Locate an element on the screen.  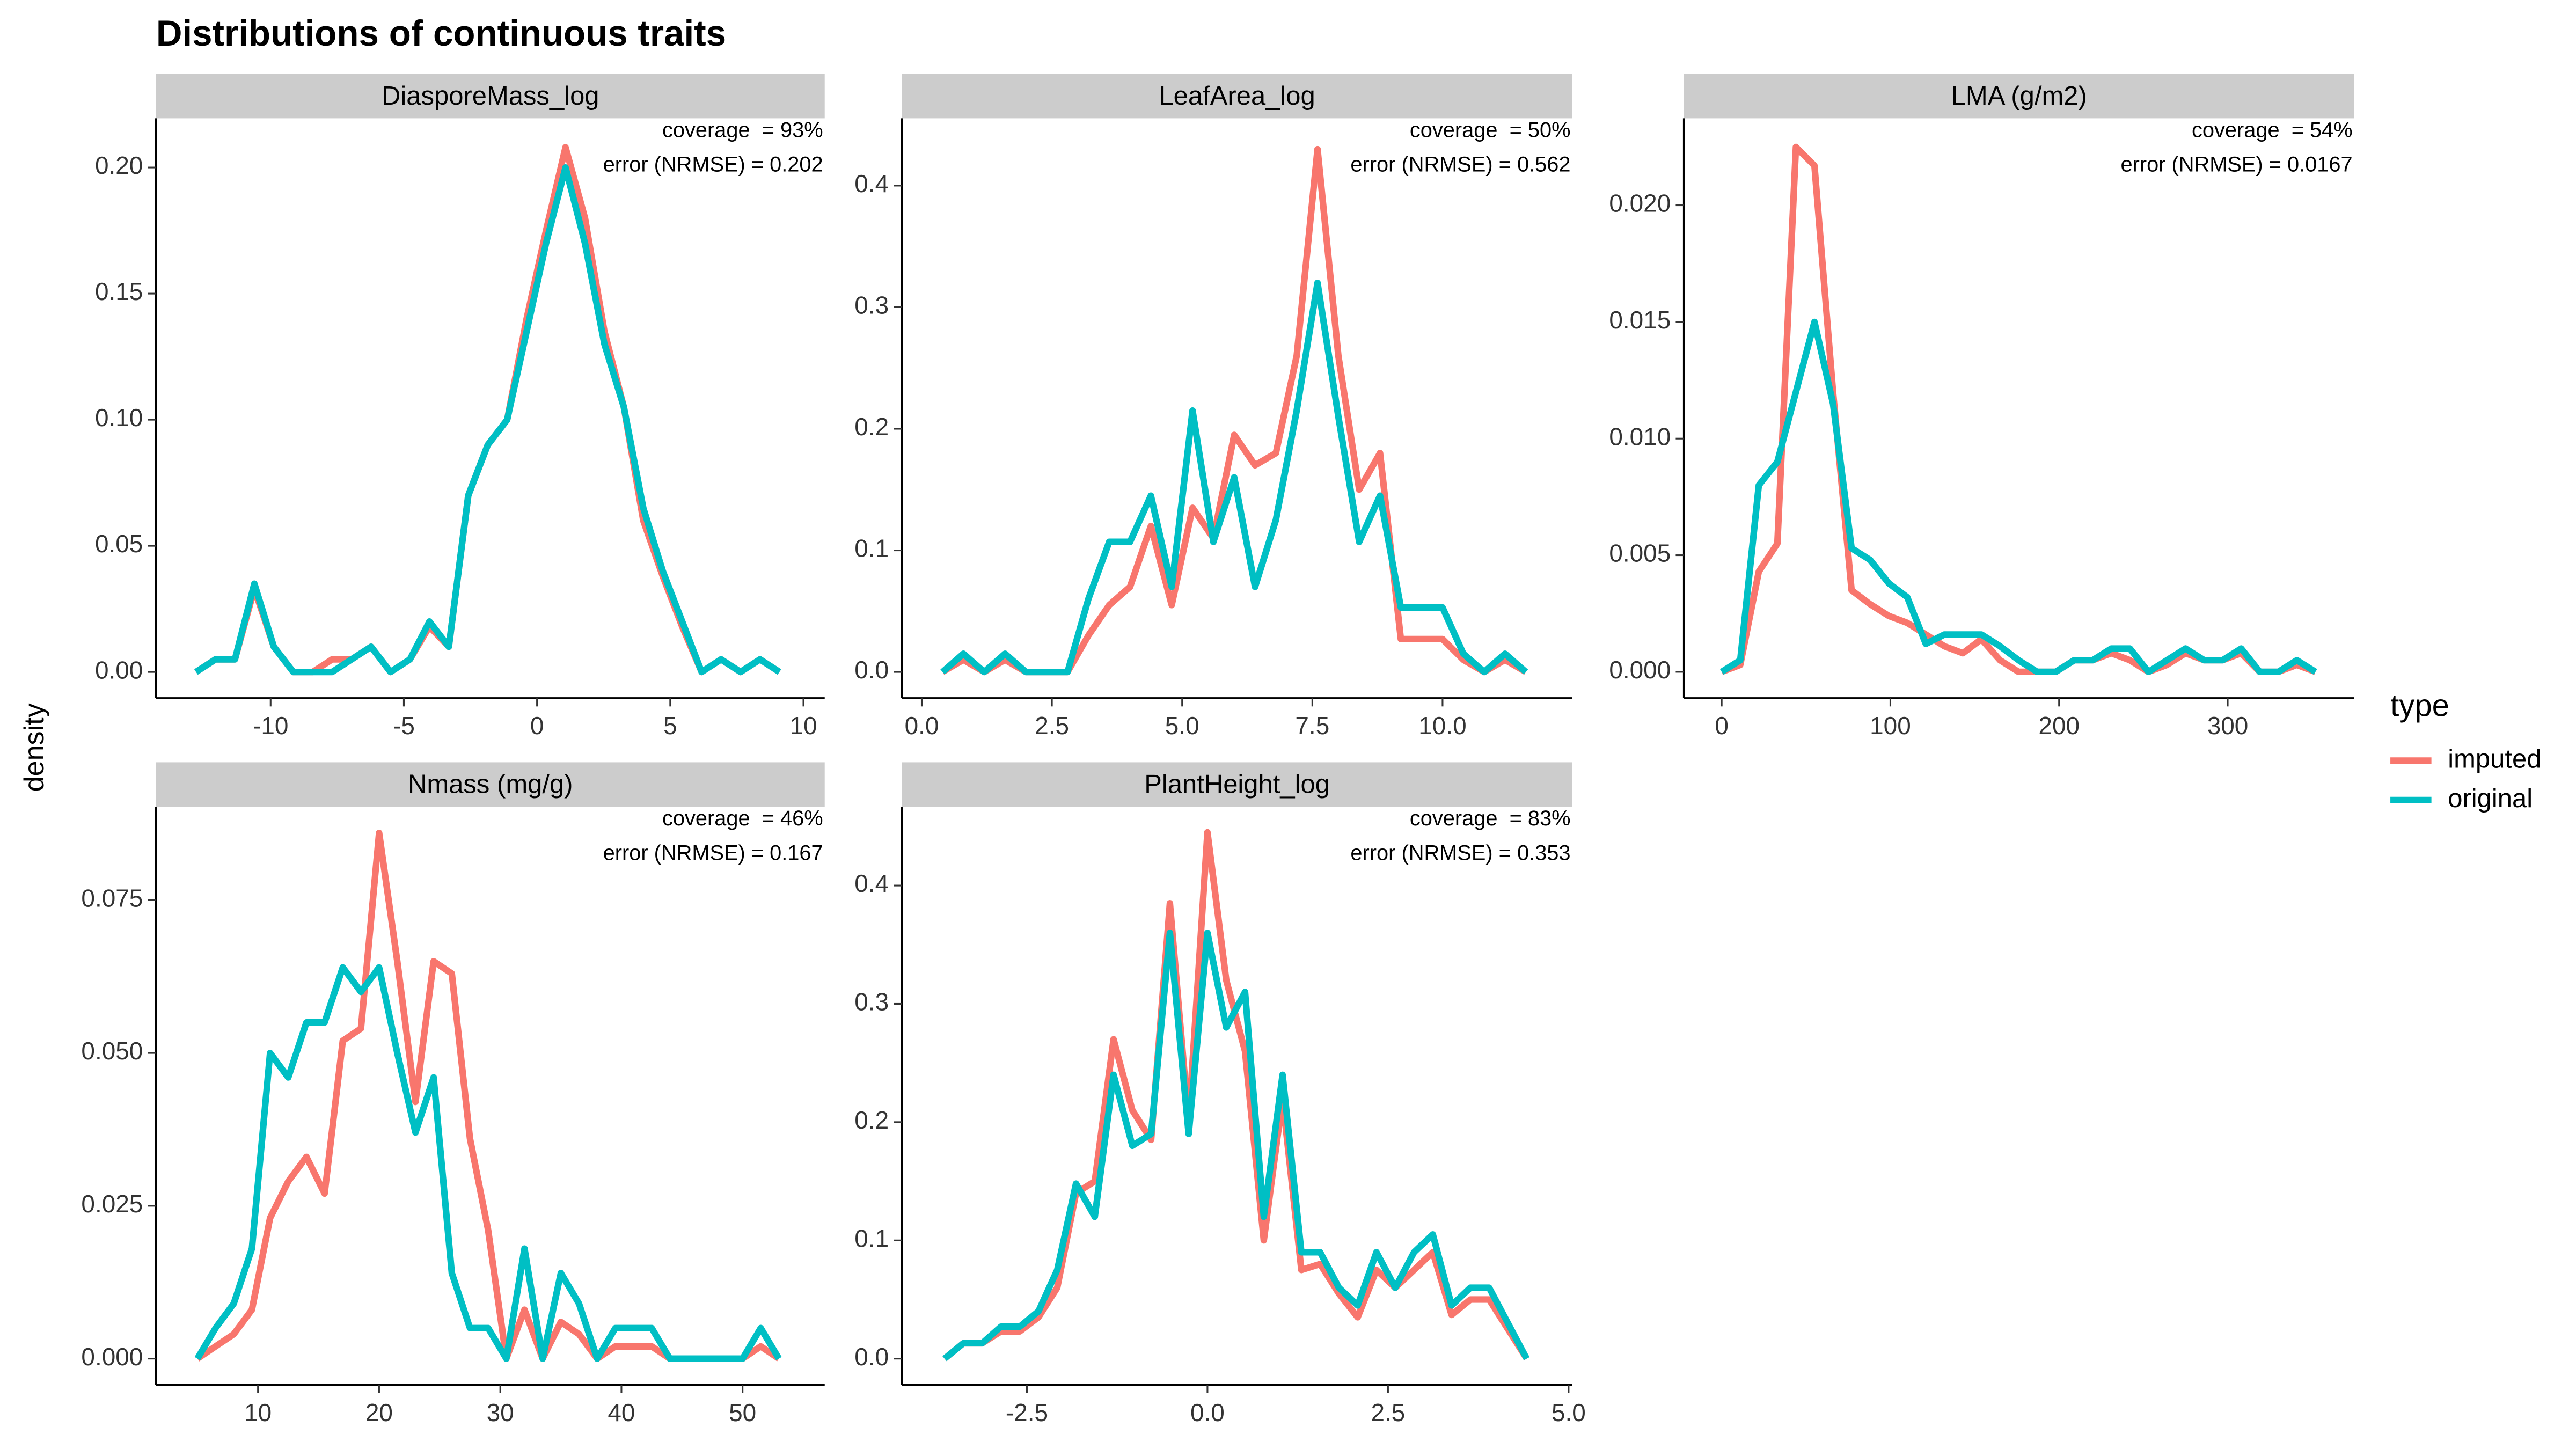
y-axis-label: density is located at coordinates (34, 747).